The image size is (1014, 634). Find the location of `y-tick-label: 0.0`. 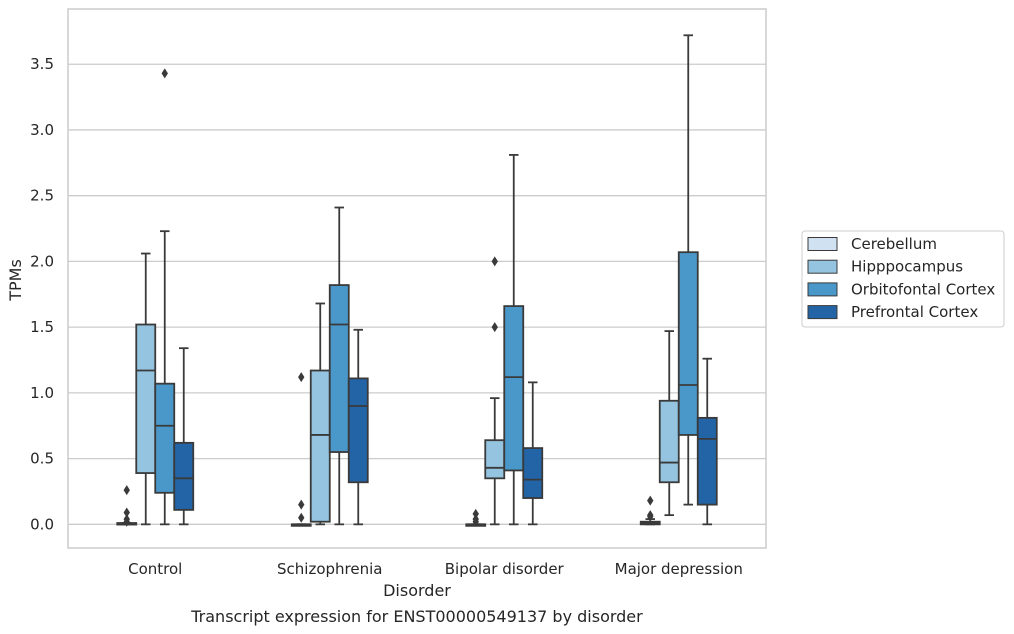

y-tick-label: 0.0 is located at coordinates (42, 524).